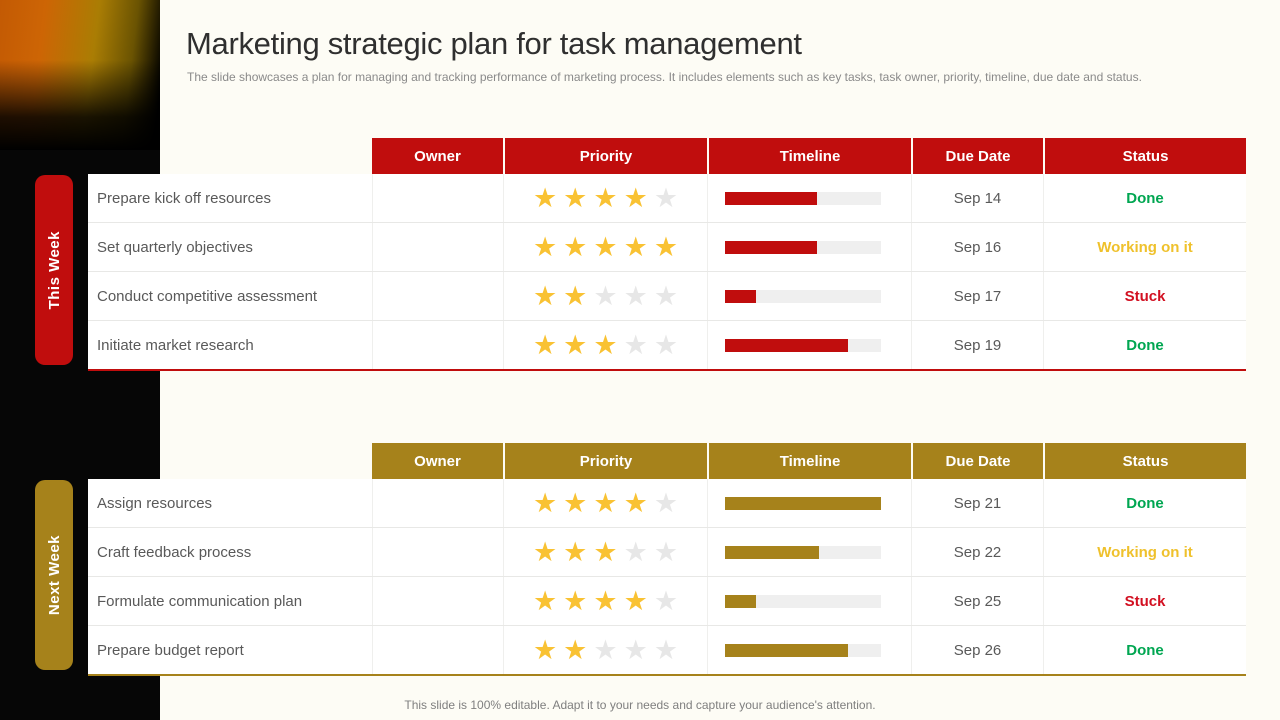 This screenshot has height=720, width=1280. What do you see at coordinates (54, 575) in the screenshot?
I see `section-tab-label: Next Week` at bounding box center [54, 575].